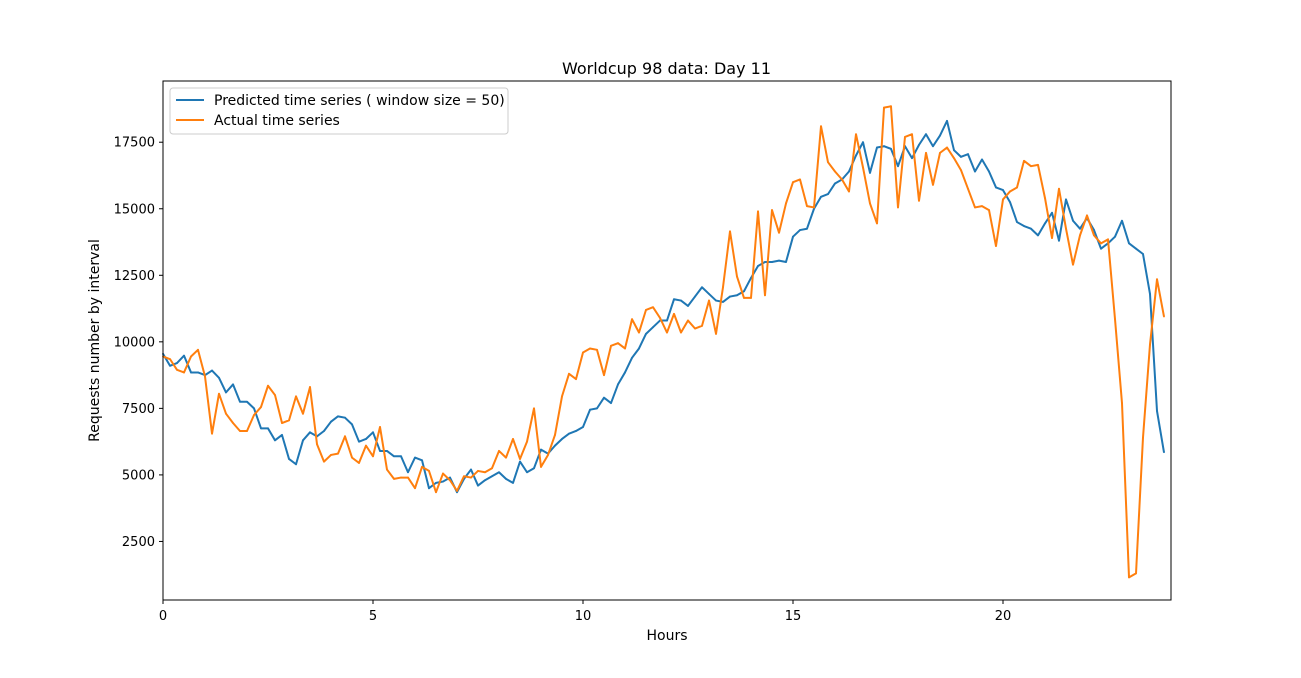  I want to click on y-tick-label-12500: 12500, so click(134, 276).